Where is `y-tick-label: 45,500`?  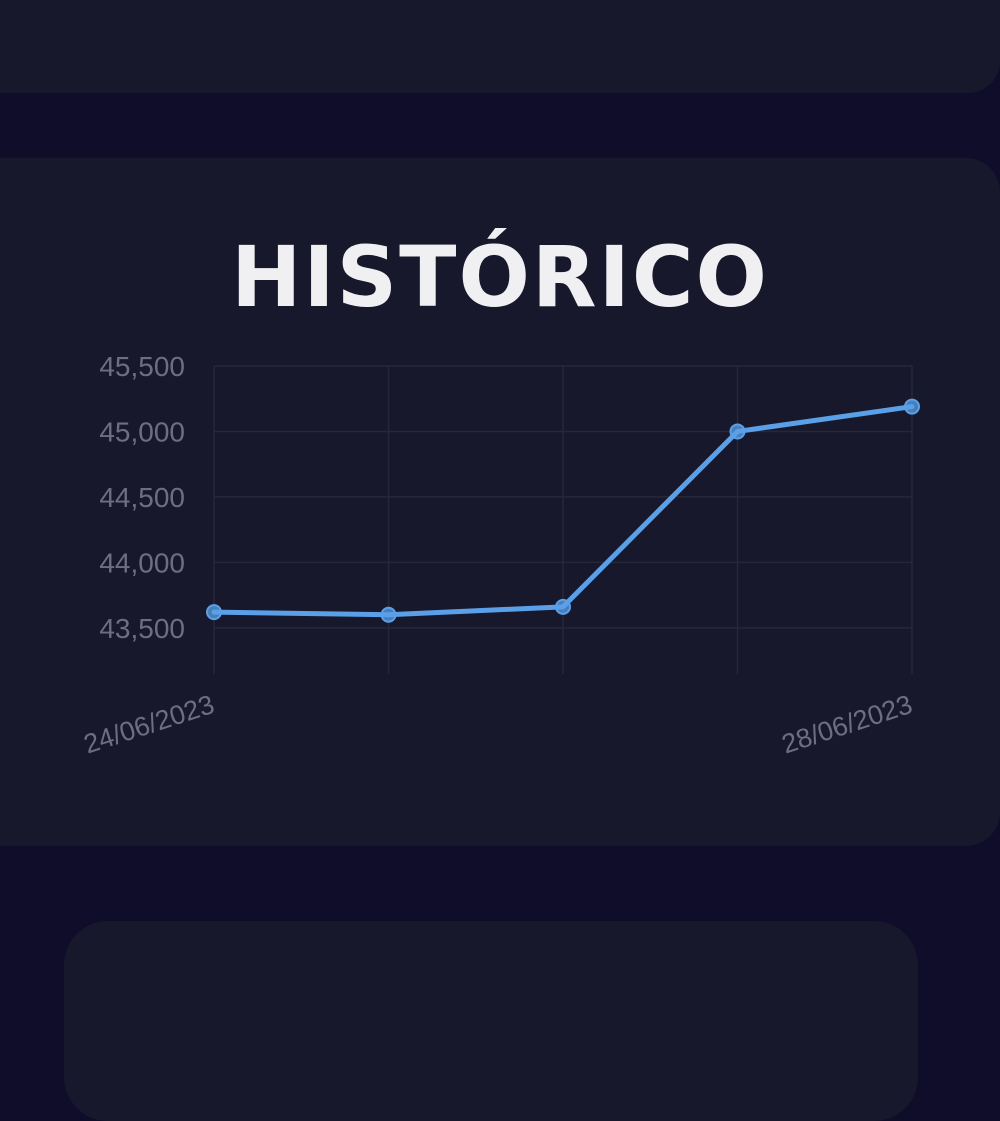
y-tick-label: 45,500 is located at coordinates (142, 366).